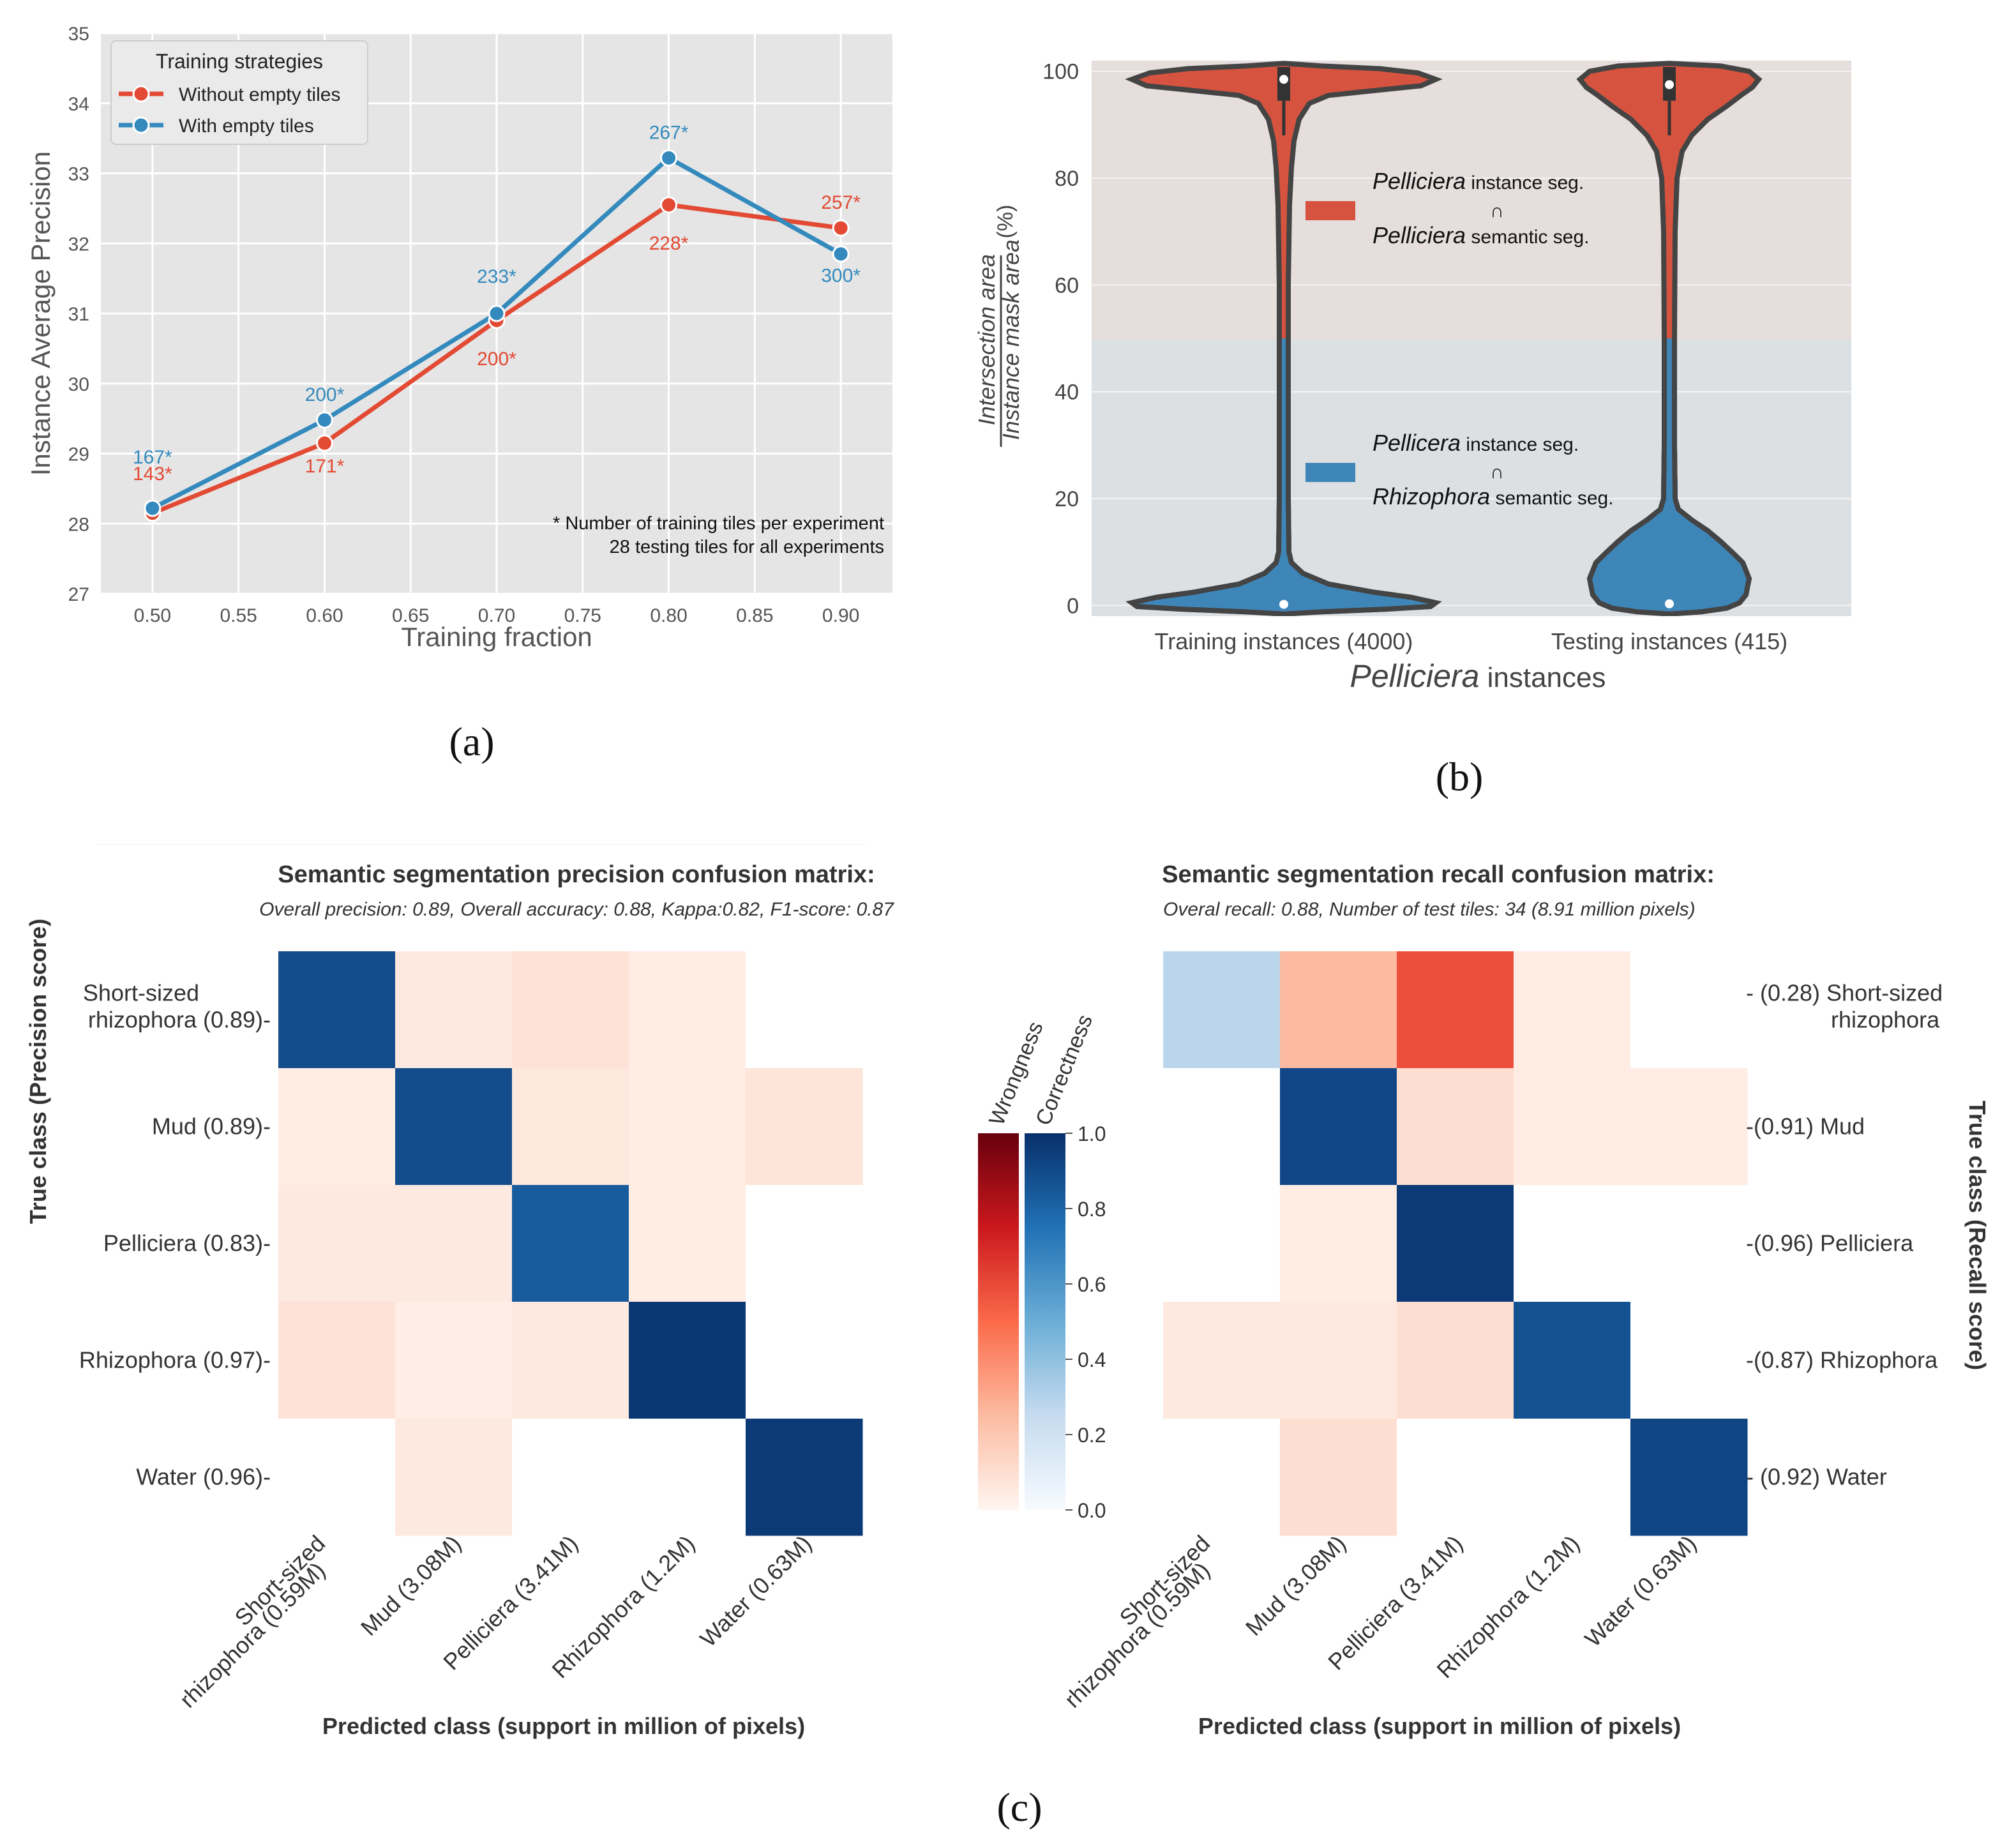 This screenshot has height=1840, width=2016. What do you see at coordinates (1542, 678) in the screenshot?
I see `panel-b-xlabel-rest: instances` at bounding box center [1542, 678].